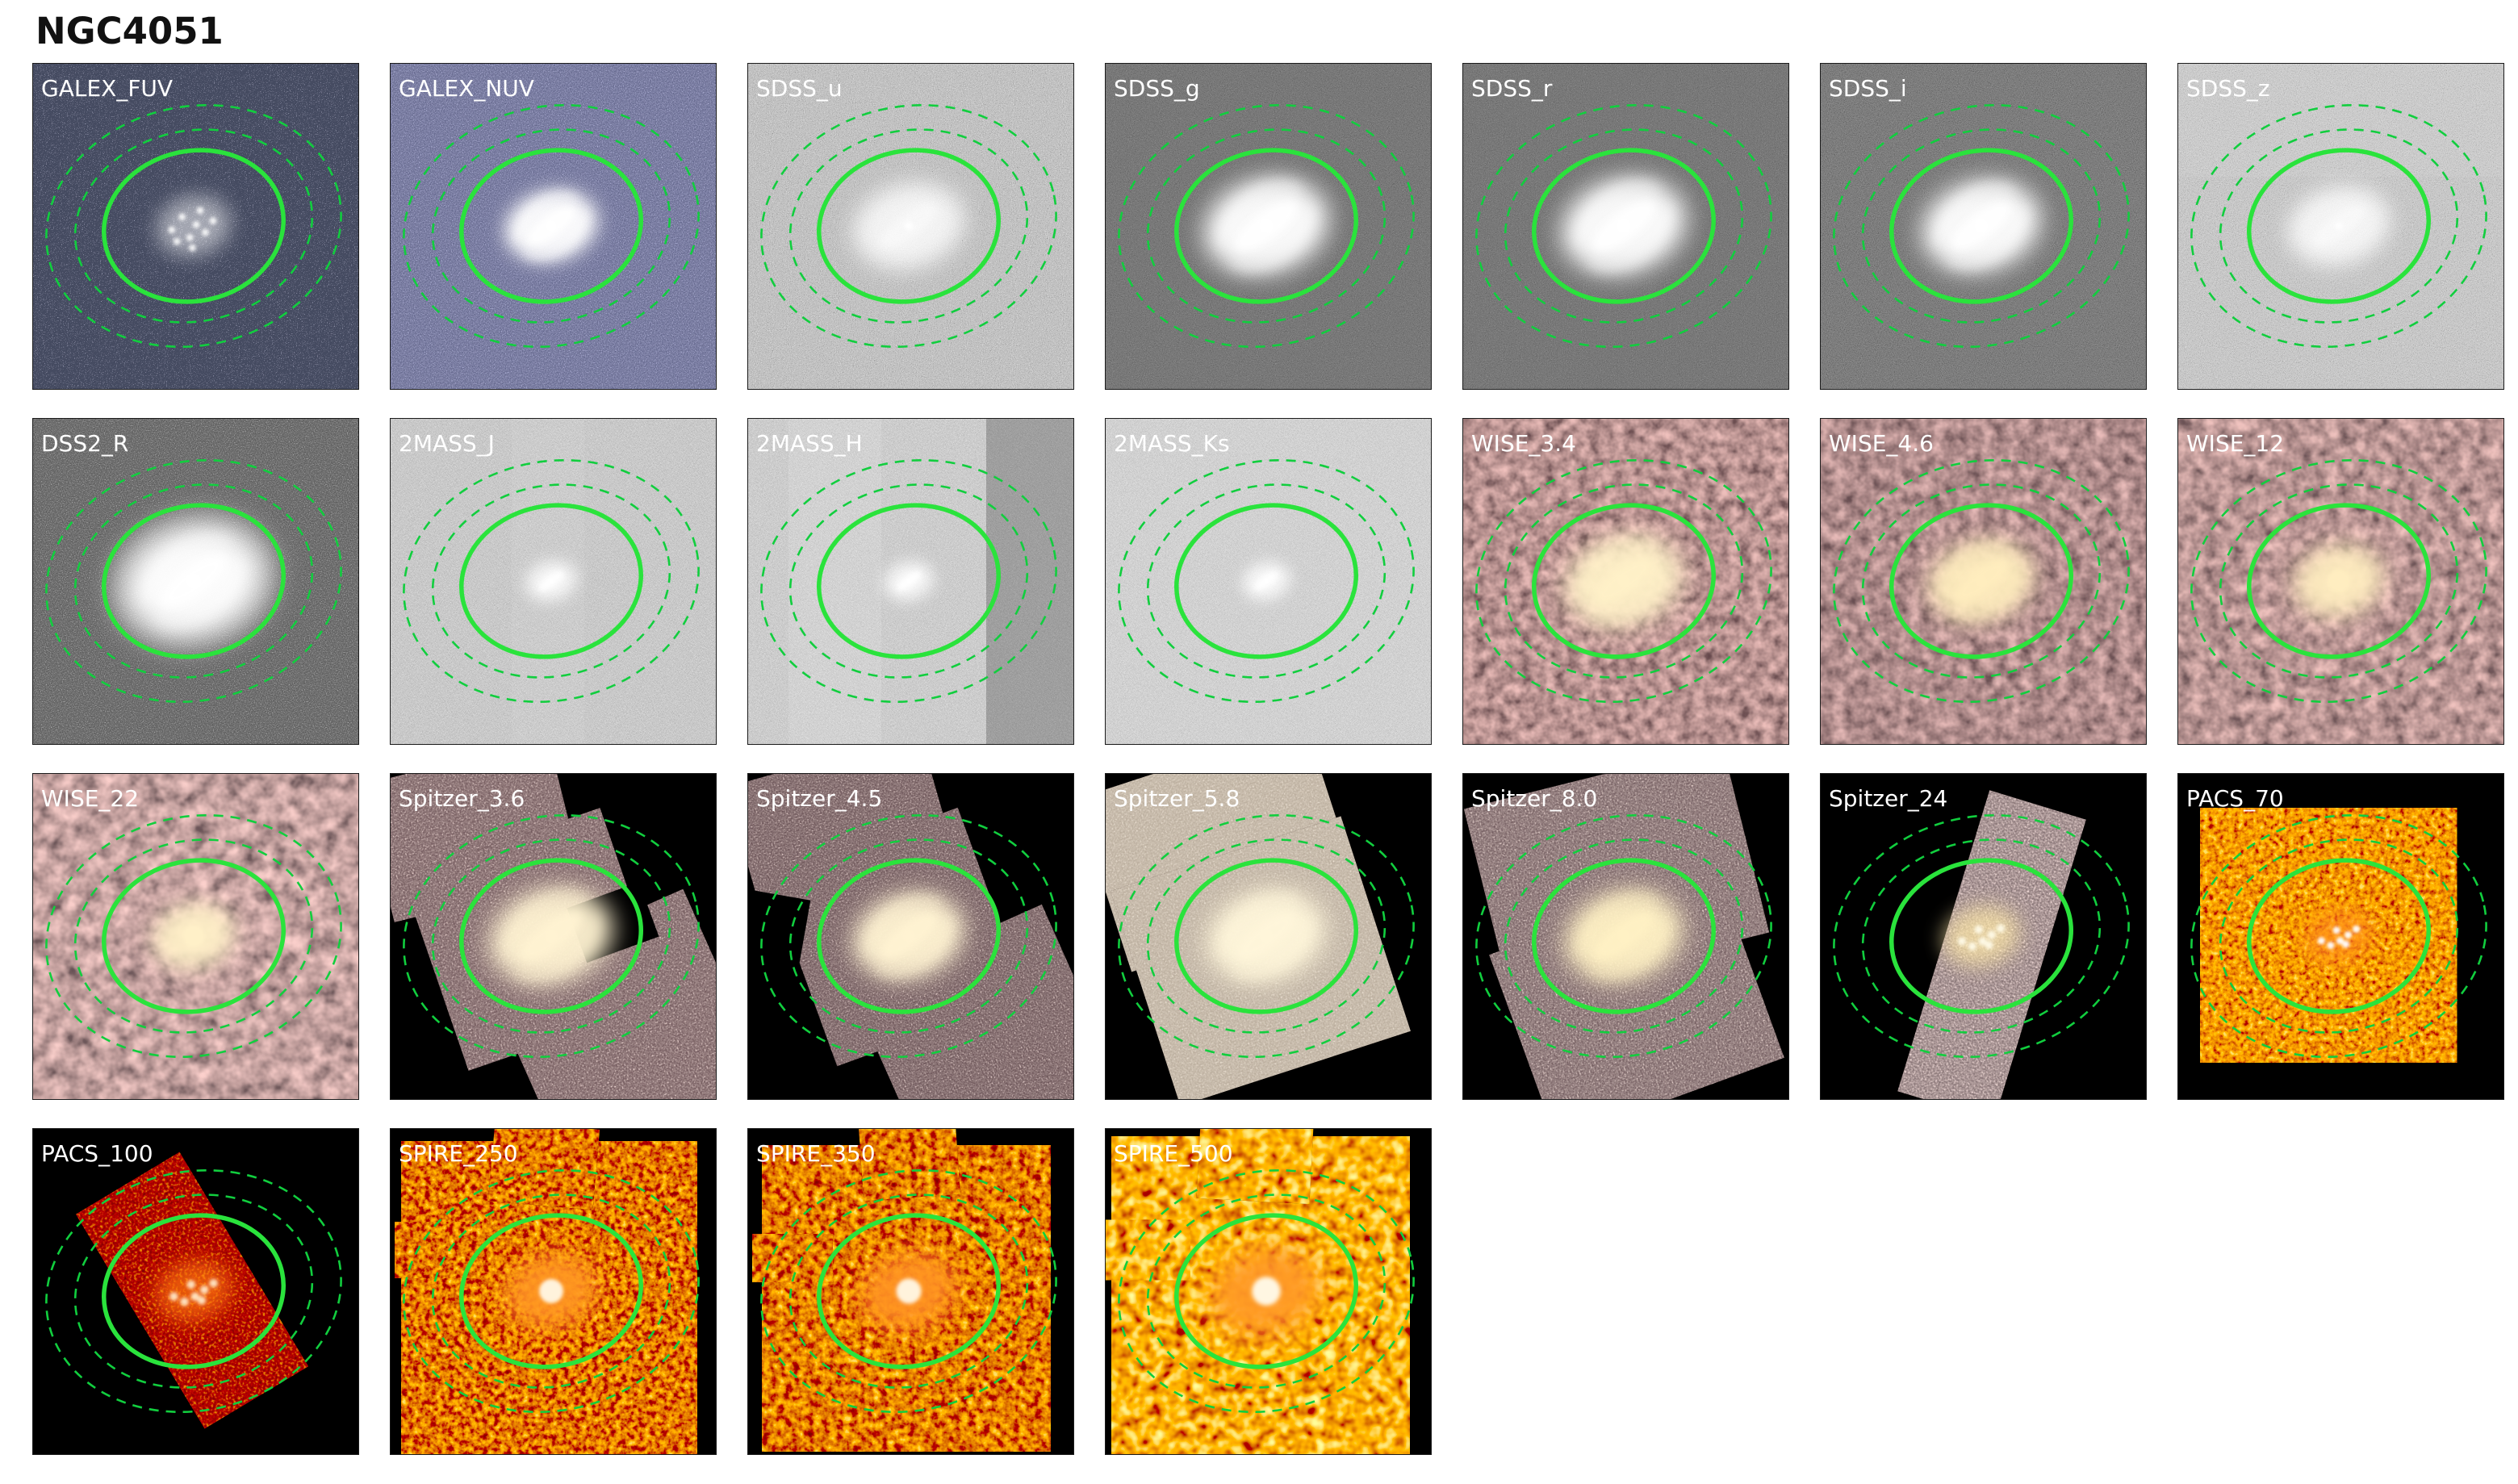  I want to click on panel-label: DSS2_R, so click(85, 443).